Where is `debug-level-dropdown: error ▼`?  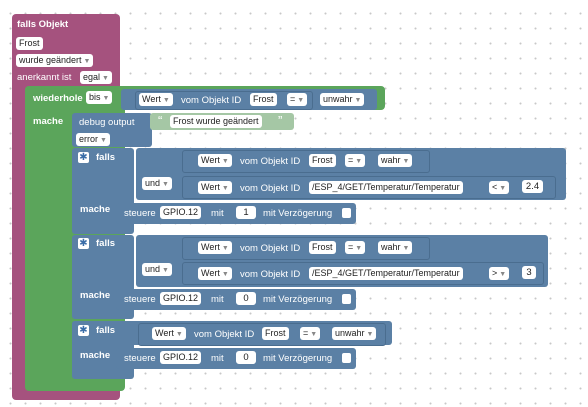
debug-level-dropdown: error ▼ is located at coordinates (93, 139).